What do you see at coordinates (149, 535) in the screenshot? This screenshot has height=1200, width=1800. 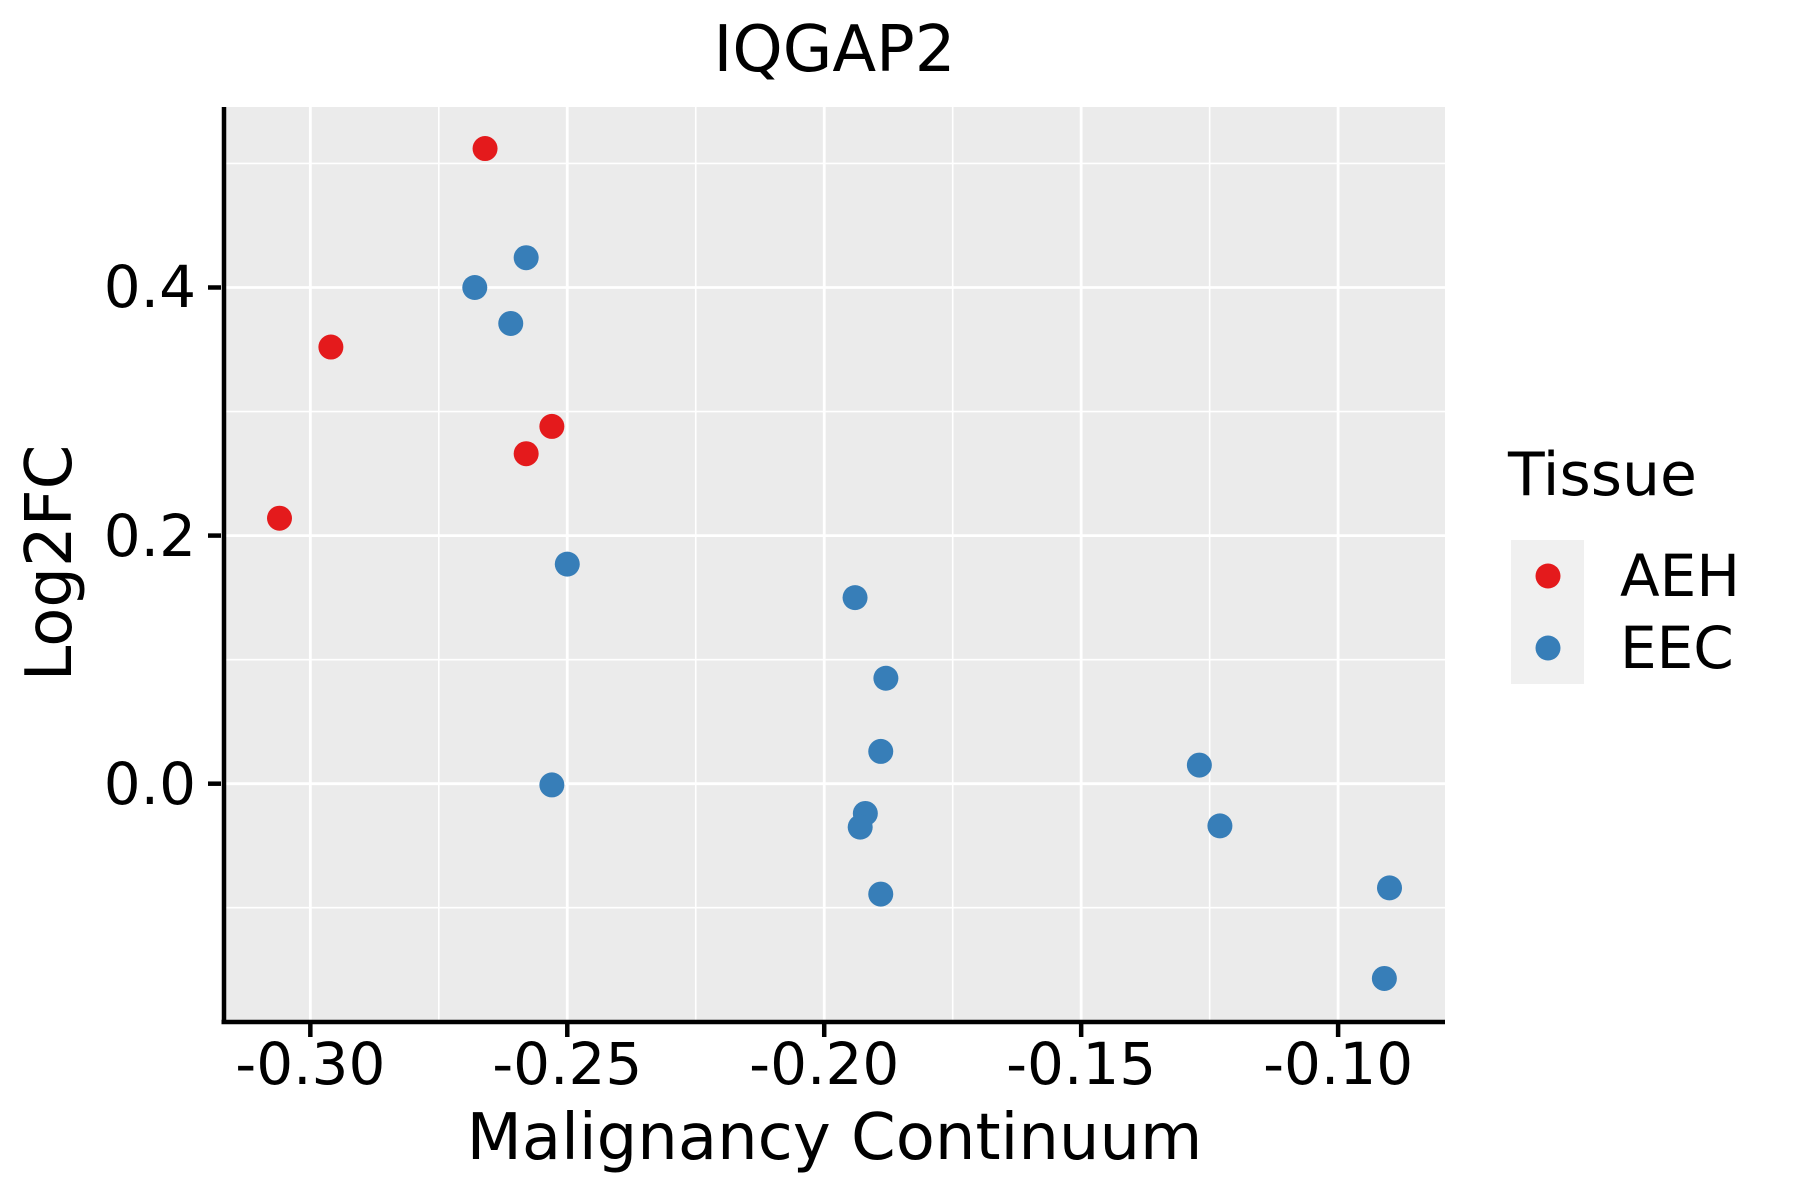 I see `y-tick-label: 0.2` at bounding box center [149, 535].